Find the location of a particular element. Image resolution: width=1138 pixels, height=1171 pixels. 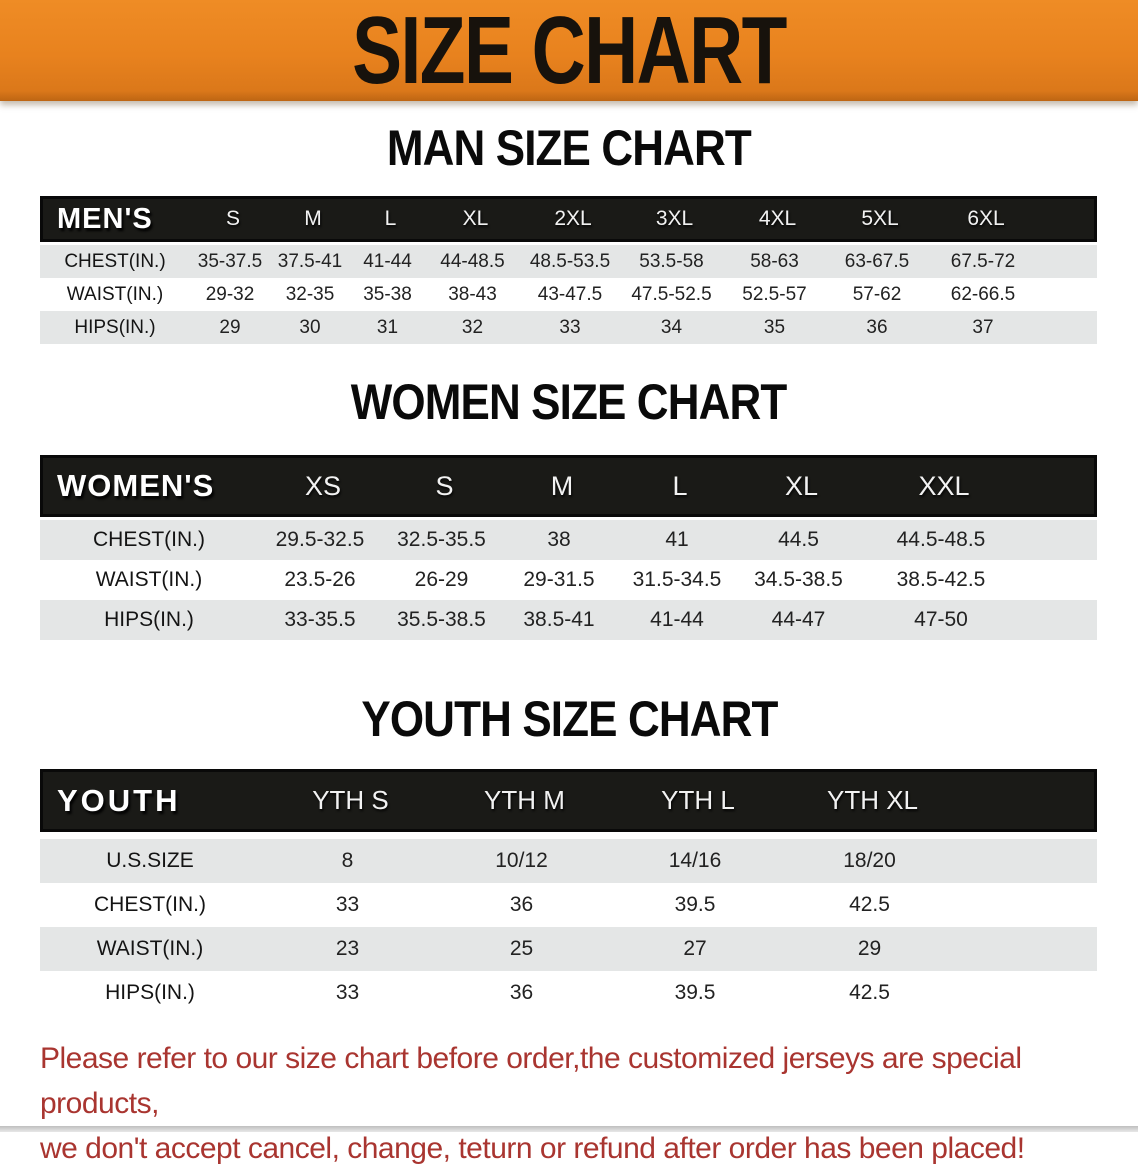

measurement-cell: 44-48.5 is located at coordinates (472, 261).